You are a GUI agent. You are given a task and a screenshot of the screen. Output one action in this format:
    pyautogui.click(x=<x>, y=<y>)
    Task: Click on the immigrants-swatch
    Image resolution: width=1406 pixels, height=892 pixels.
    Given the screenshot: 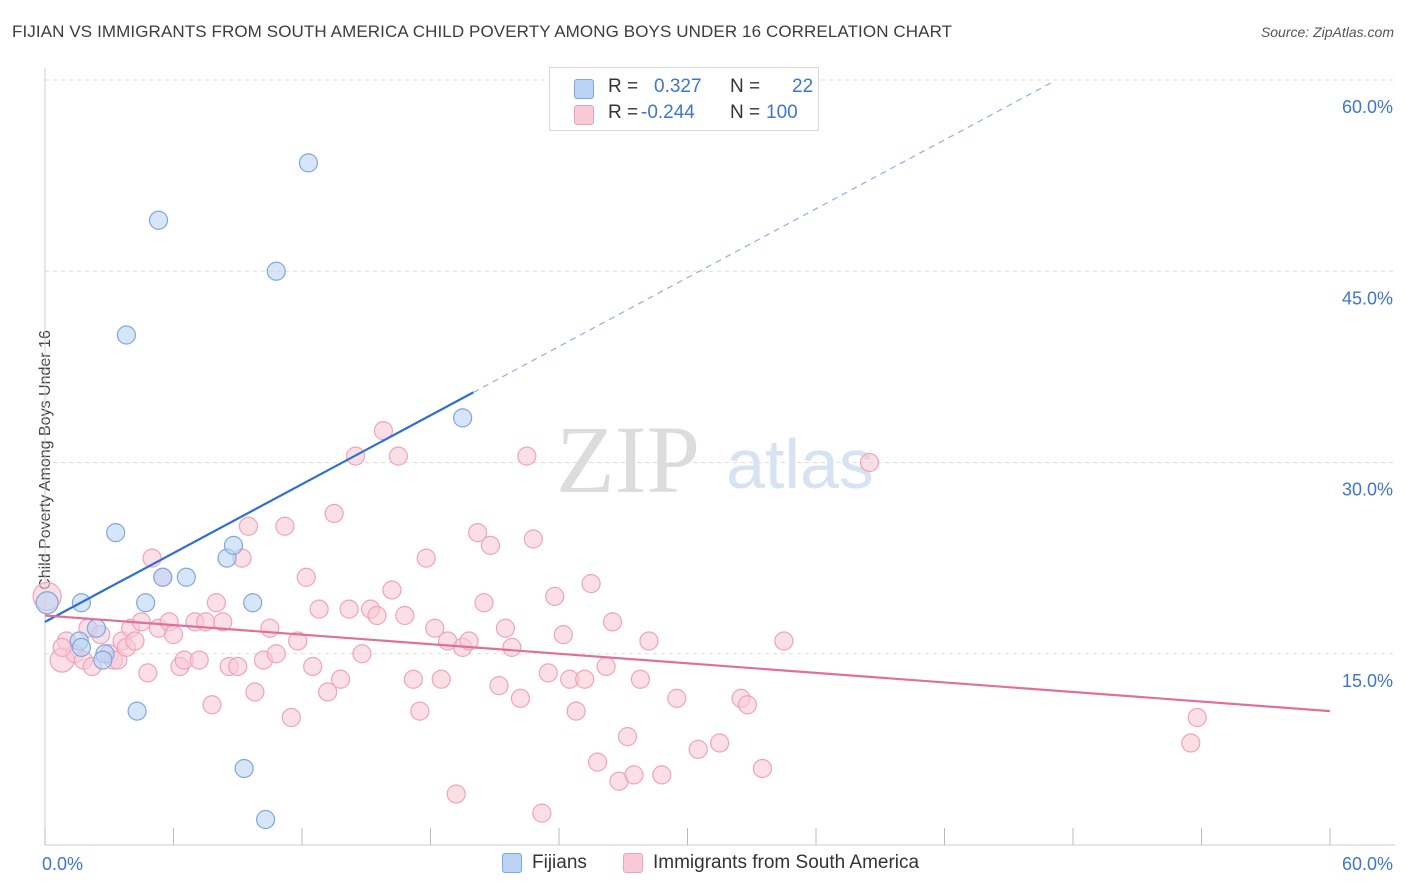 What is the action you would take?
    pyautogui.click(x=584, y=115)
    